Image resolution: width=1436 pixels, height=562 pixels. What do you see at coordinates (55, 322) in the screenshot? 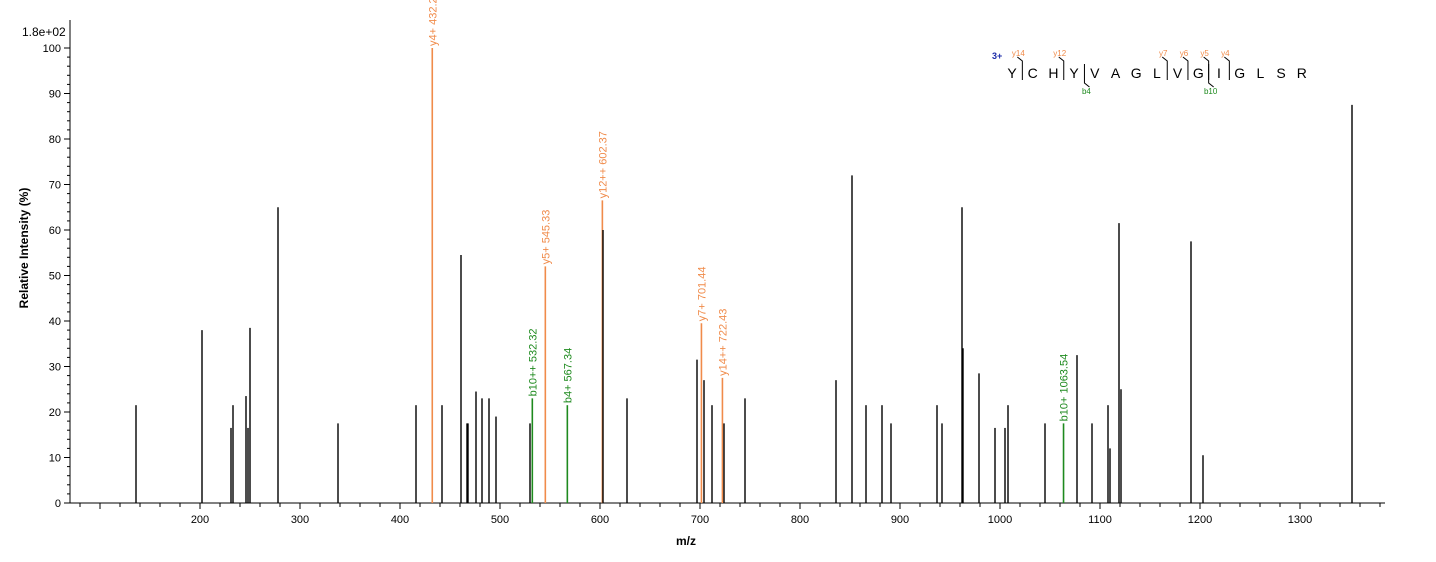
I see `y-tick-label: 40` at bounding box center [55, 322].